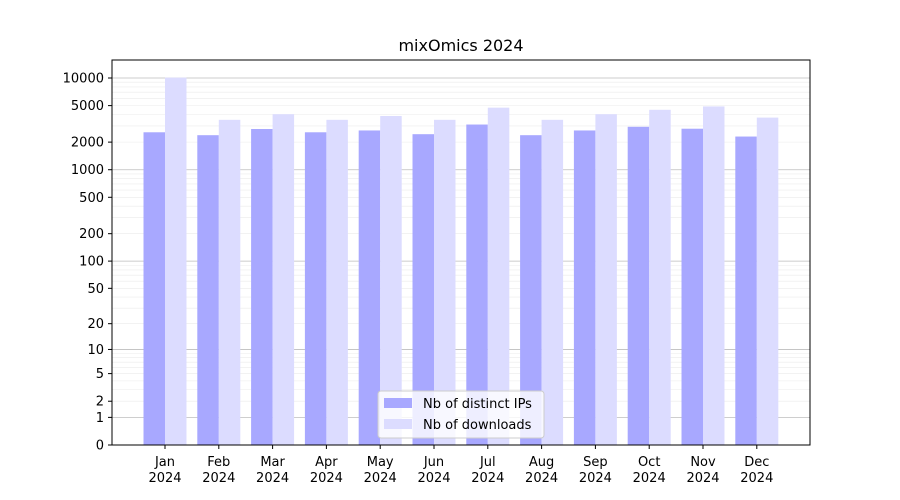 Image resolution: width=900 pixels, height=500 pixels. I want to click on bar-downloads-sep, so click(606, 279).